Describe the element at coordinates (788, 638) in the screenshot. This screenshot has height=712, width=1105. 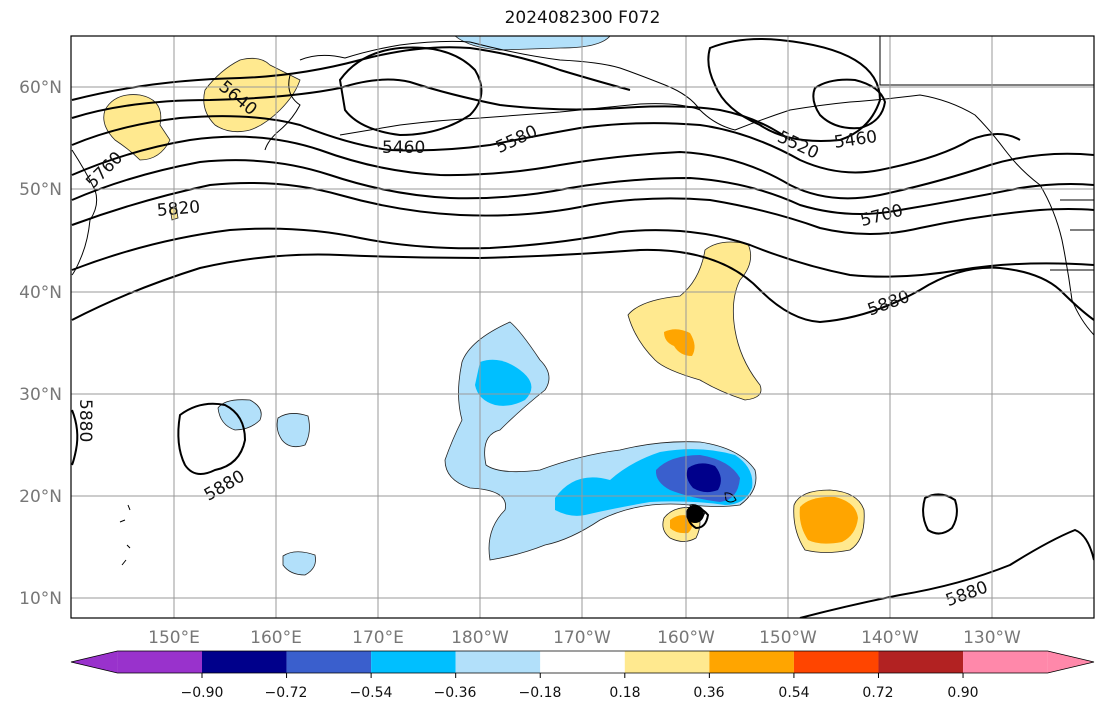
I see `lon-label: 150°W` at that location.